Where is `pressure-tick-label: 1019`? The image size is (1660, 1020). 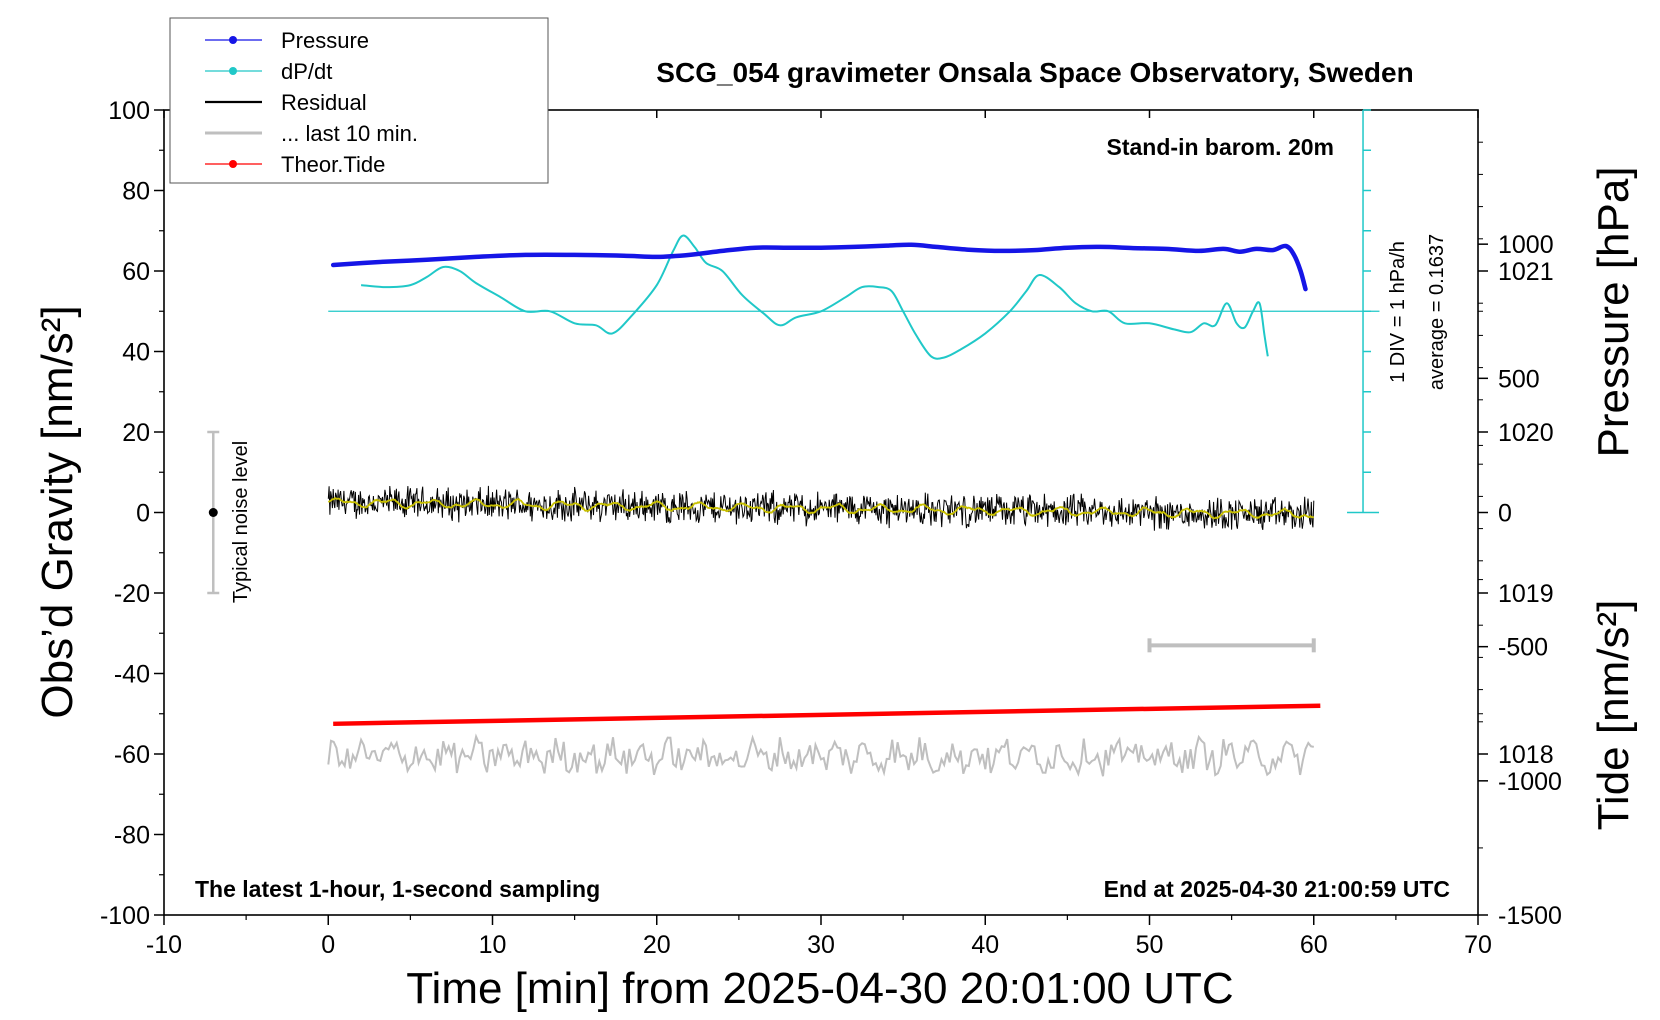 pressure-tick-label: 1019 is located at coordinates (1526, 594).